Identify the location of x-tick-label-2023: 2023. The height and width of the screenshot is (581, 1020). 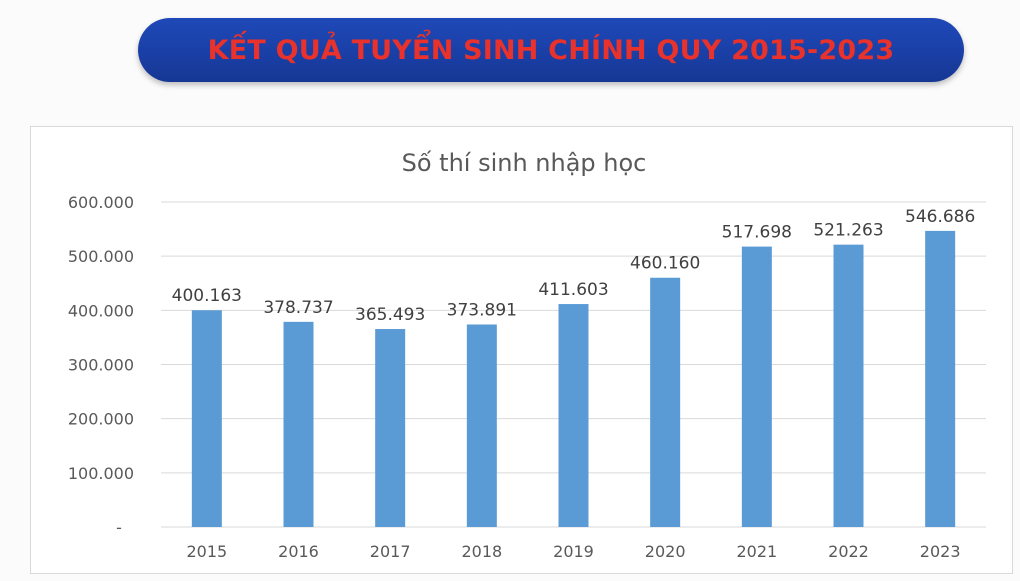
(940, 551).